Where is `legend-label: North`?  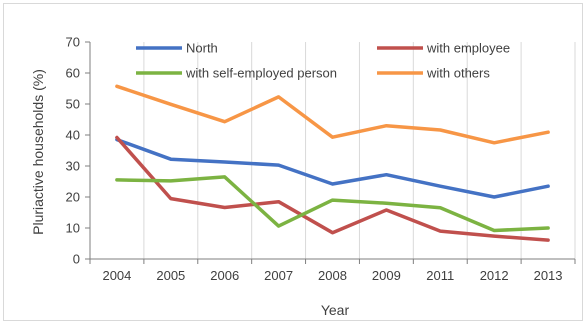 legend-label: North is located at coordinates (202, 48).